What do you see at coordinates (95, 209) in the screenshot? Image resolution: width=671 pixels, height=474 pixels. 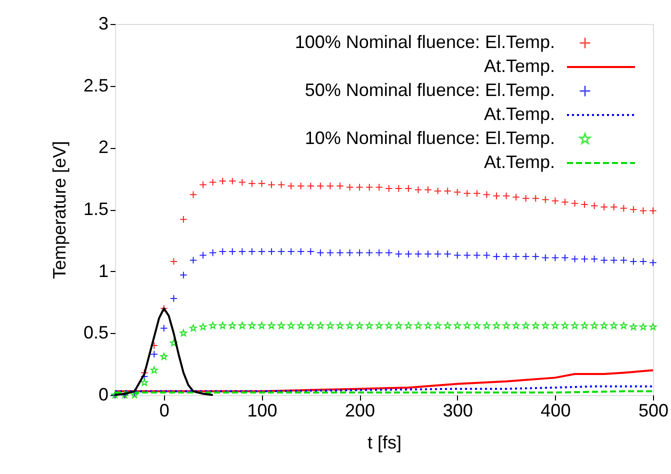 I see `y-tick-label: 1.5` at bounding box center [95, 209].